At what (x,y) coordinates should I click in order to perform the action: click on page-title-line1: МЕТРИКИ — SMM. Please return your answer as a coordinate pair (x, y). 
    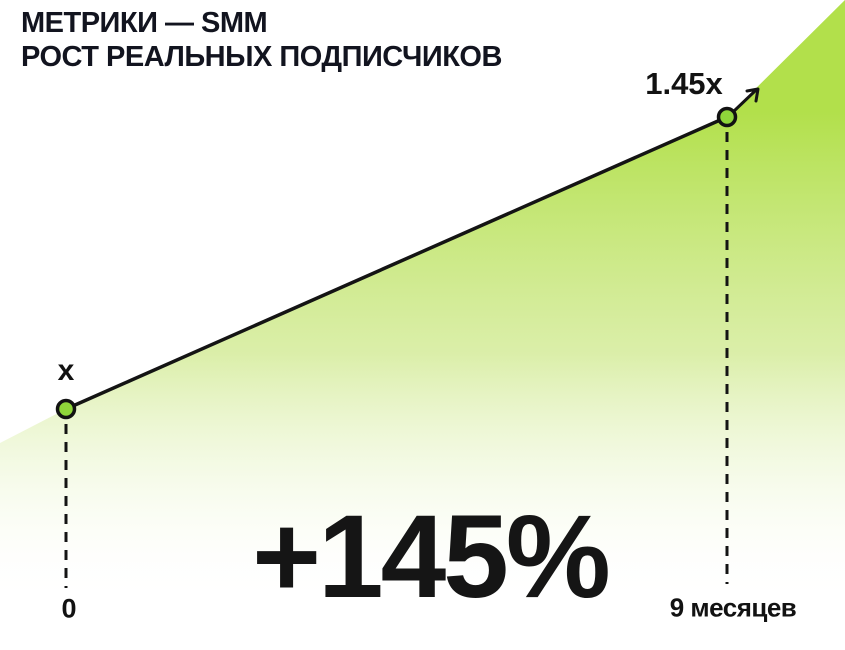
    Looking at the image, I should click on (144, 23).